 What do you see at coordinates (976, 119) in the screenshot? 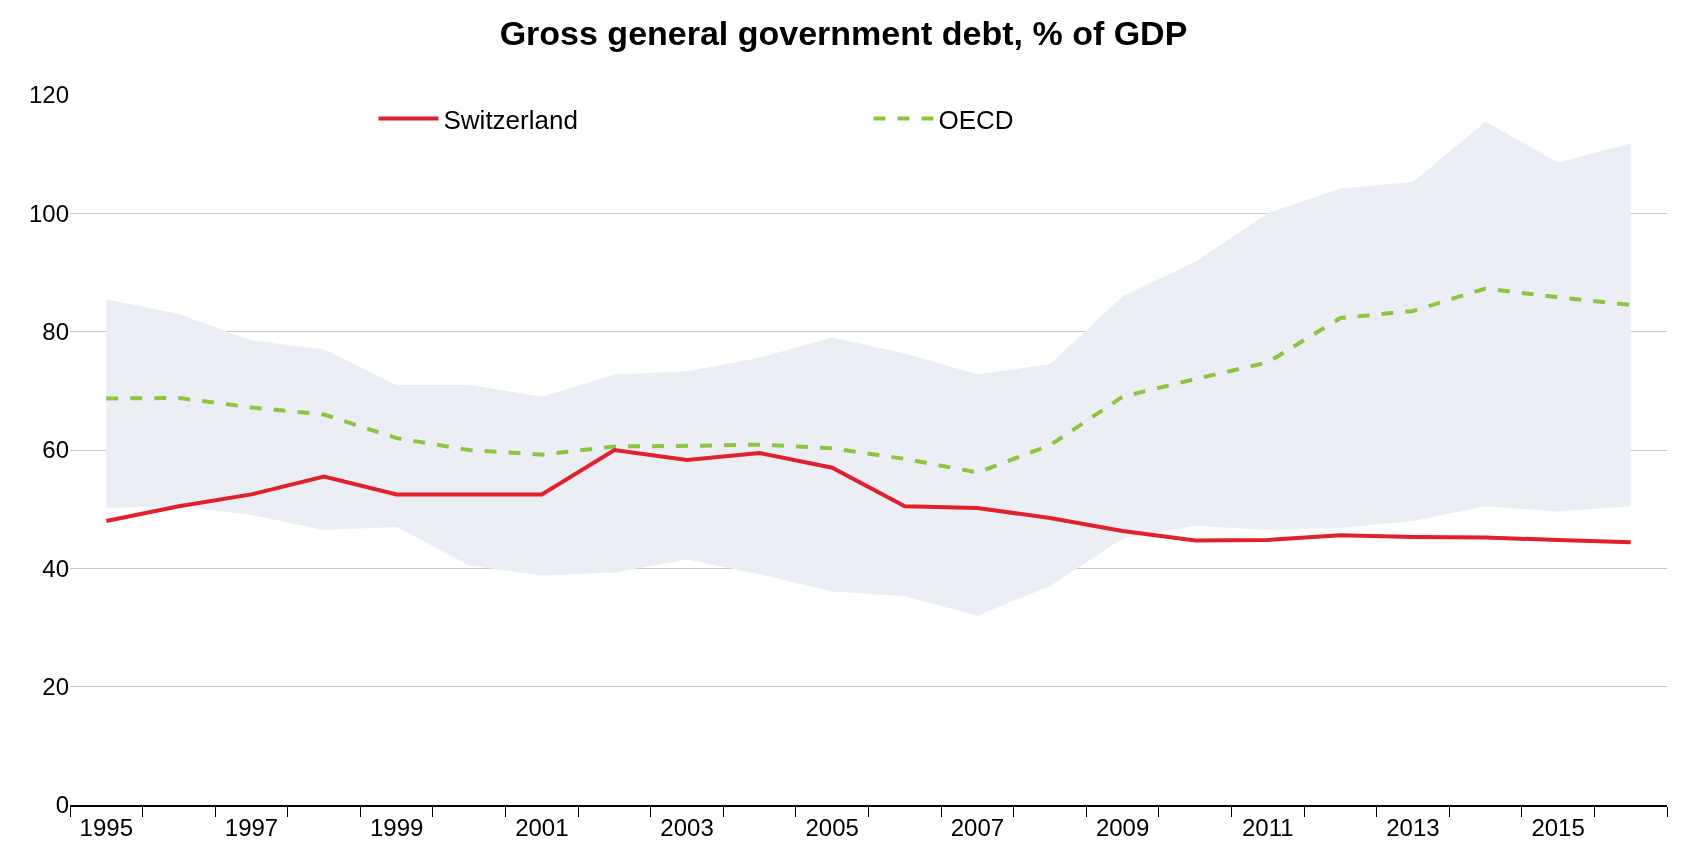
I see `legend-label: OECD` at bounding box center [976, 119].